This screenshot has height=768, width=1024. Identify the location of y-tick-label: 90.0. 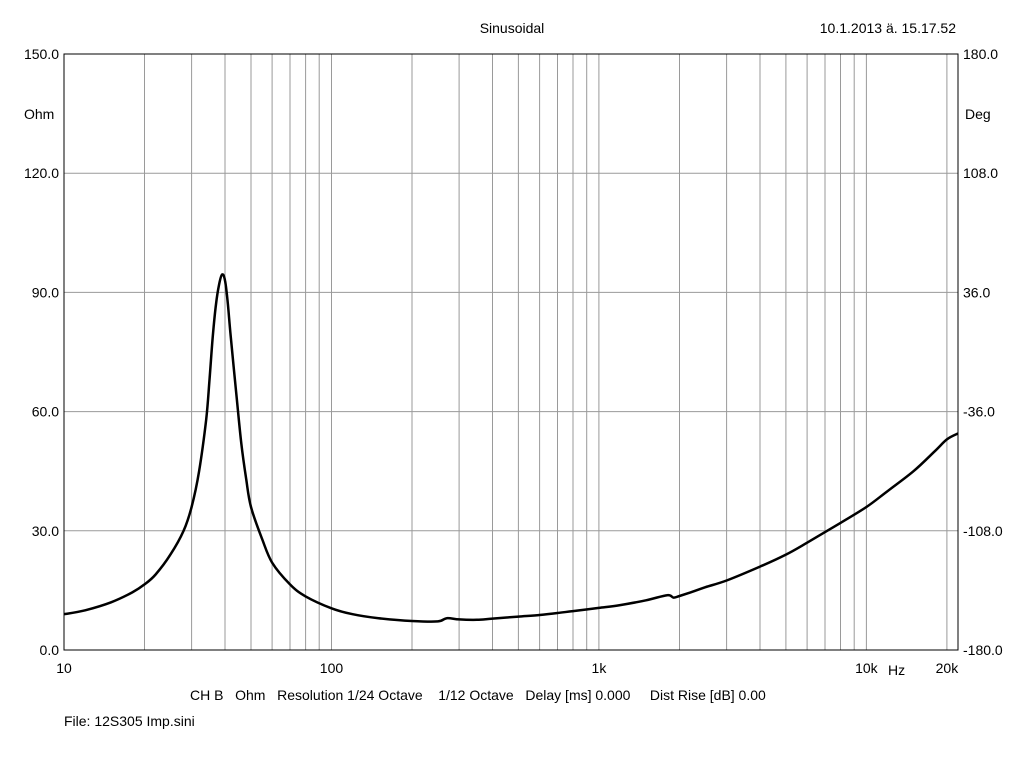
(45, 292).